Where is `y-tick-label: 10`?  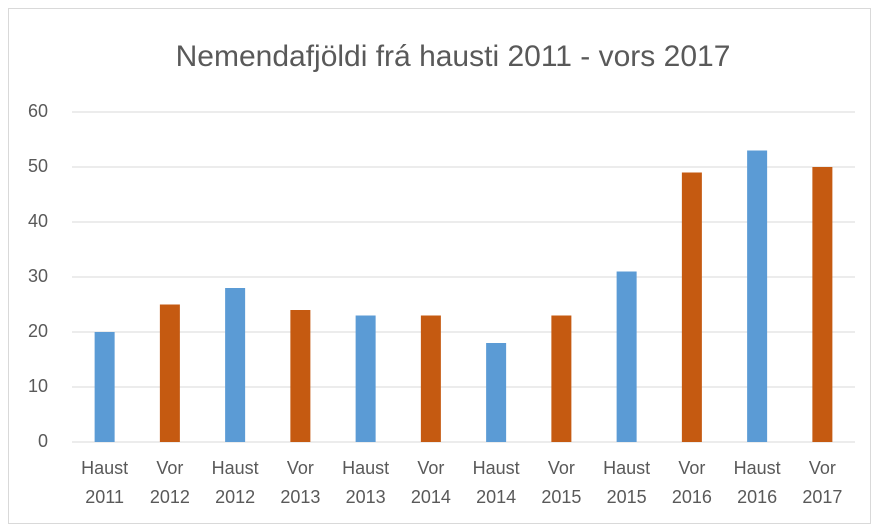 y-tick-label: 10 is located at coordinates (38, 386).